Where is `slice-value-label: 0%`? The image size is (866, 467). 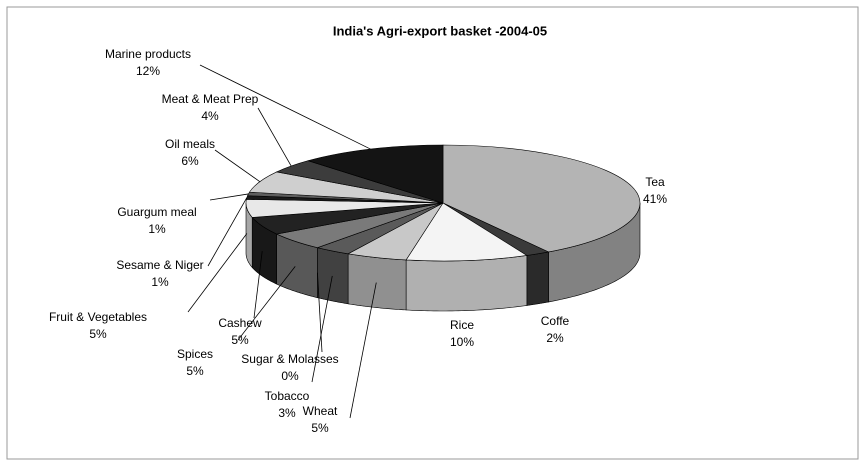 slice-value-label: 0% is located at coordinates (290, 376).